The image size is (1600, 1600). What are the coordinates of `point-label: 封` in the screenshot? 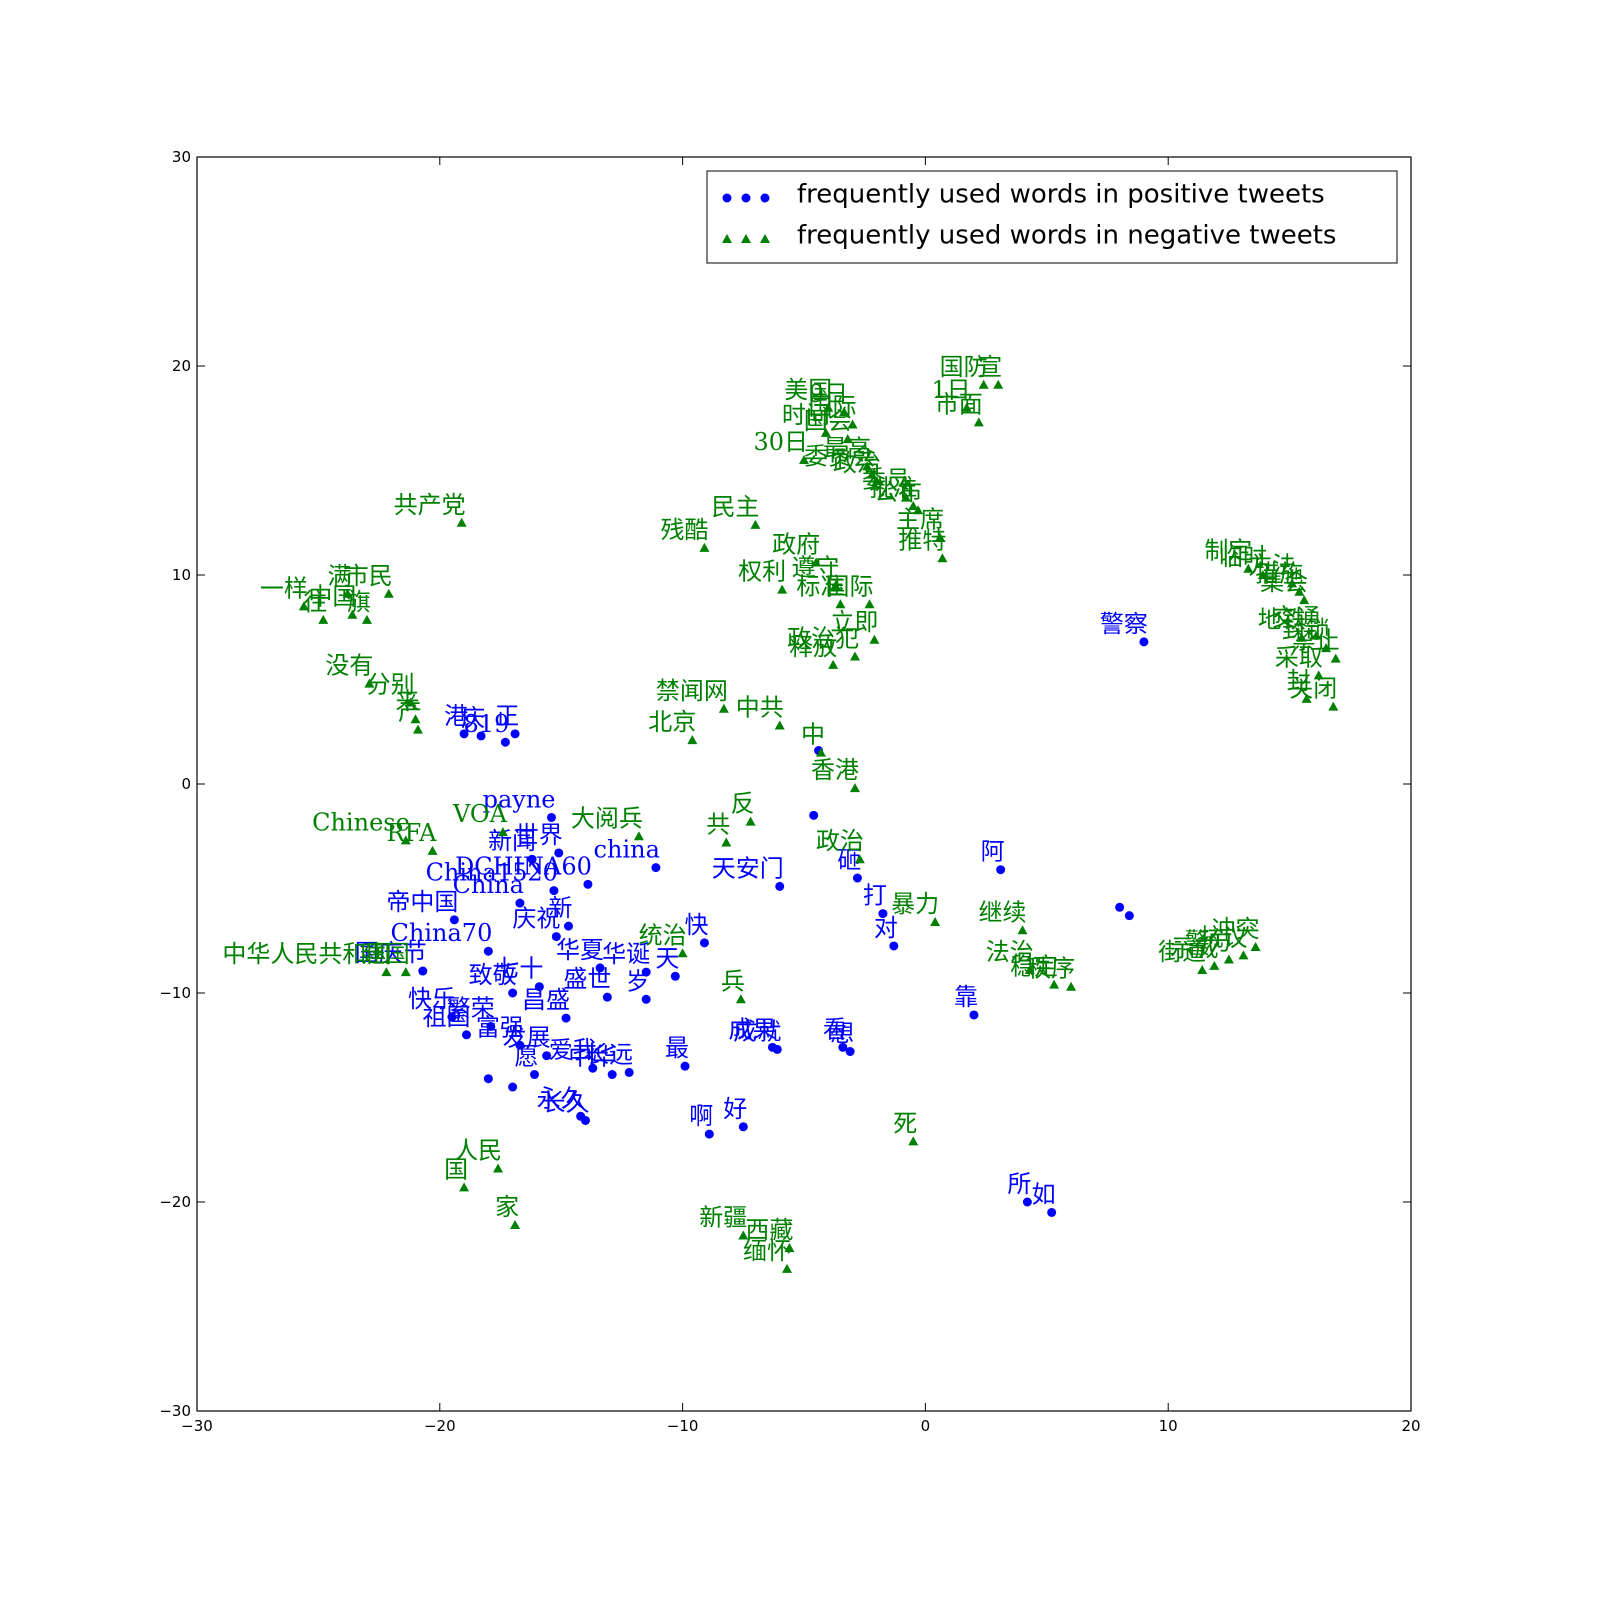 It's located at (1299, 681).